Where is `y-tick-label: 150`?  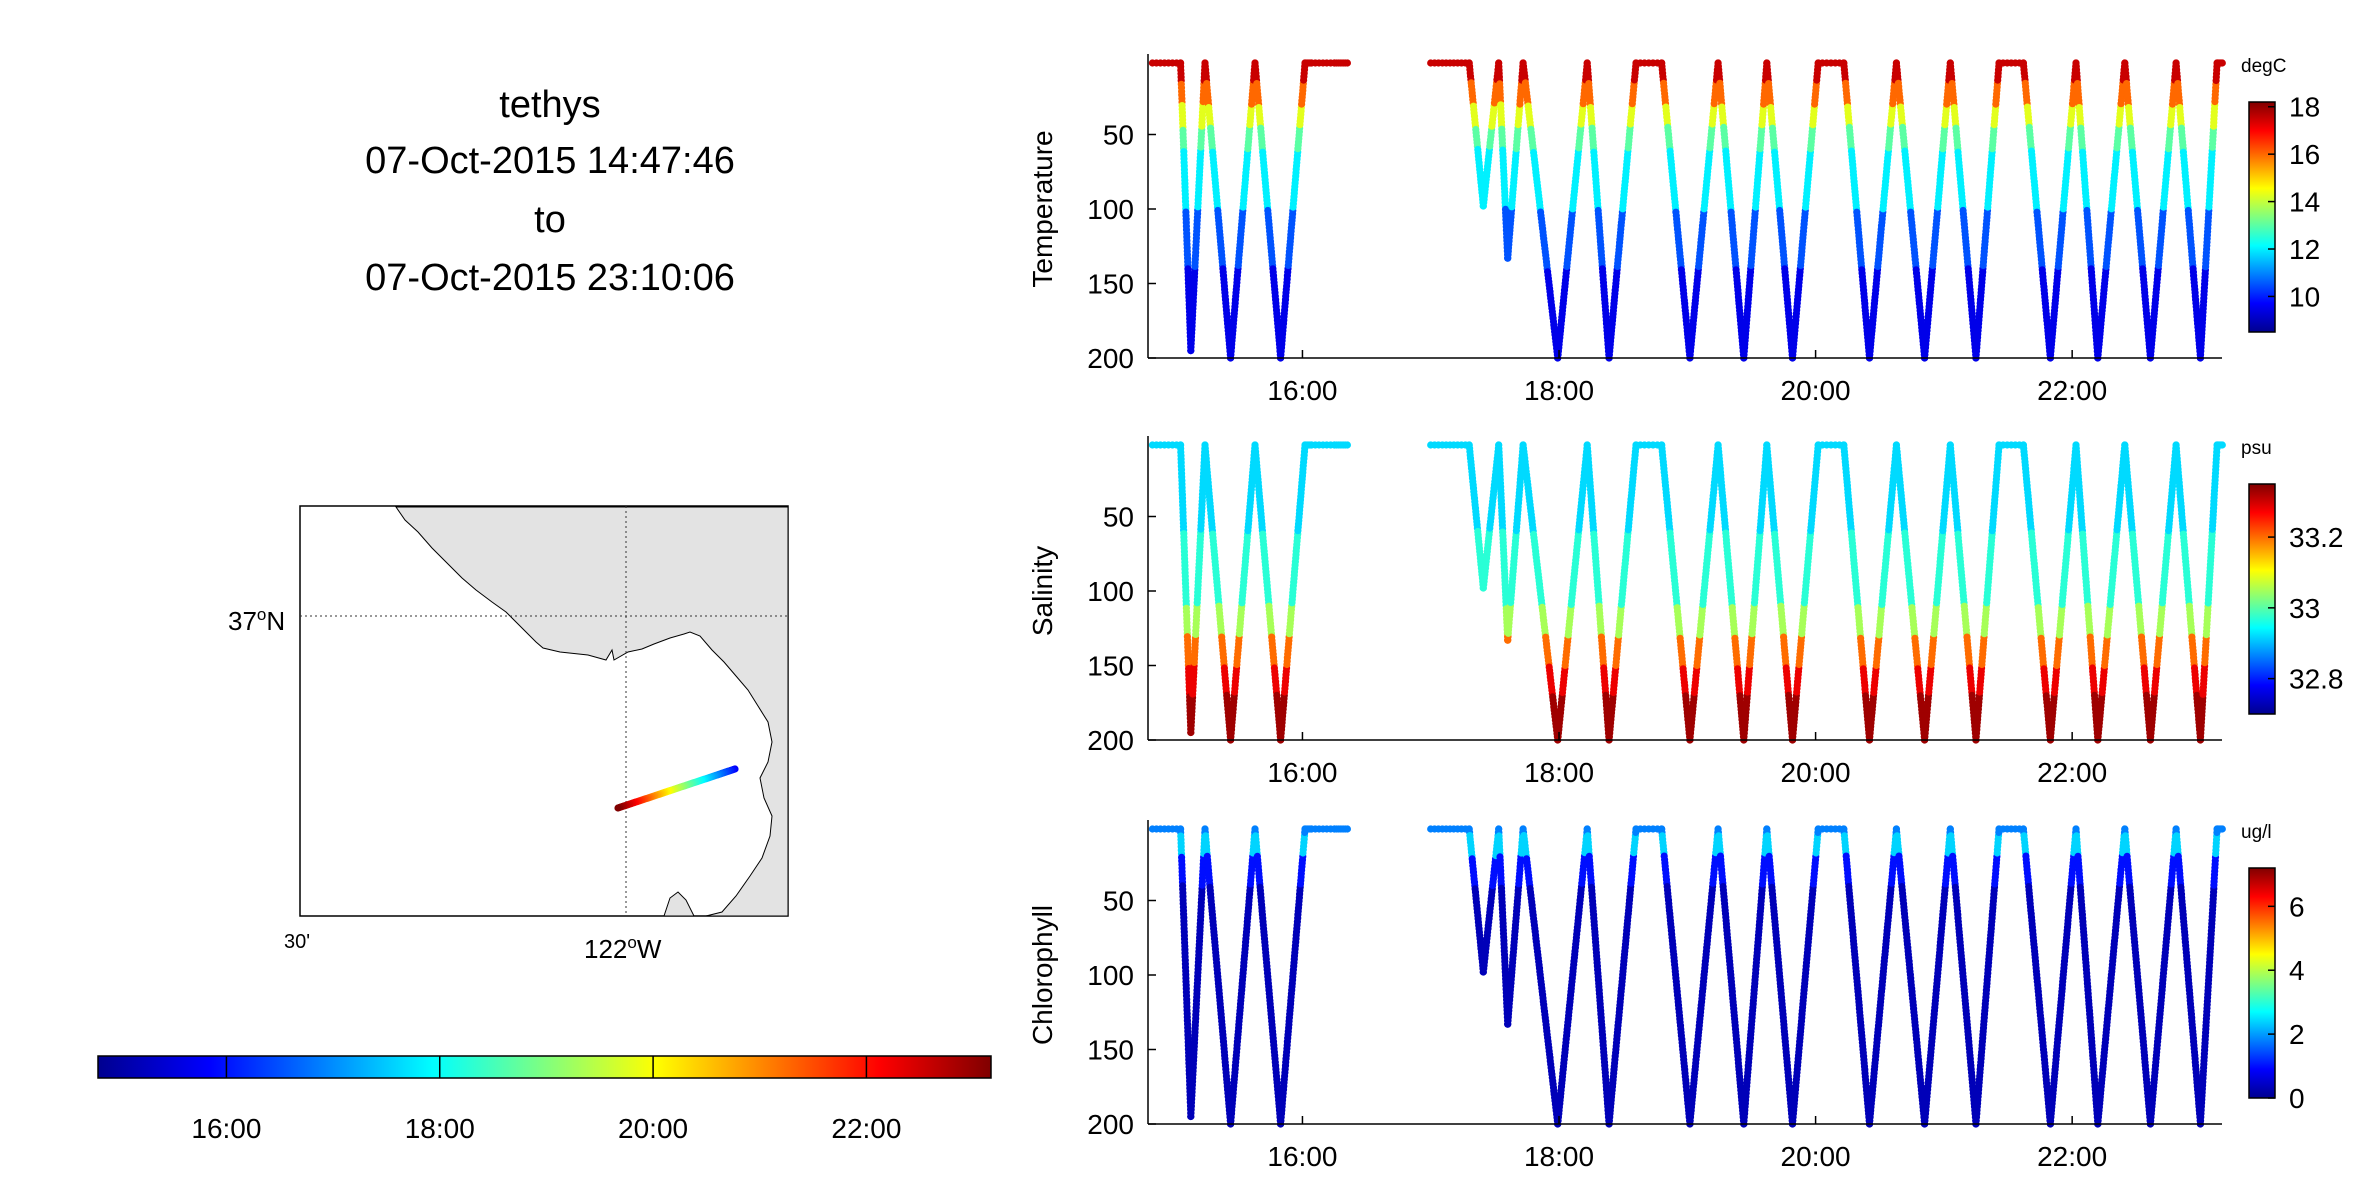
y-tick-label: 150 is located at coordinates (1110, 284).